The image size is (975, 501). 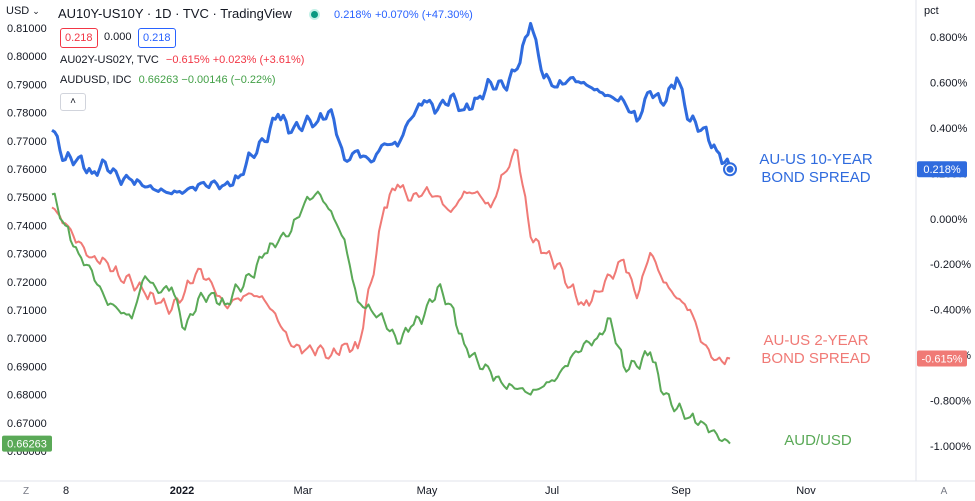 I want to click on collapse-legend-button: ˄, so click(x=73, y=102).